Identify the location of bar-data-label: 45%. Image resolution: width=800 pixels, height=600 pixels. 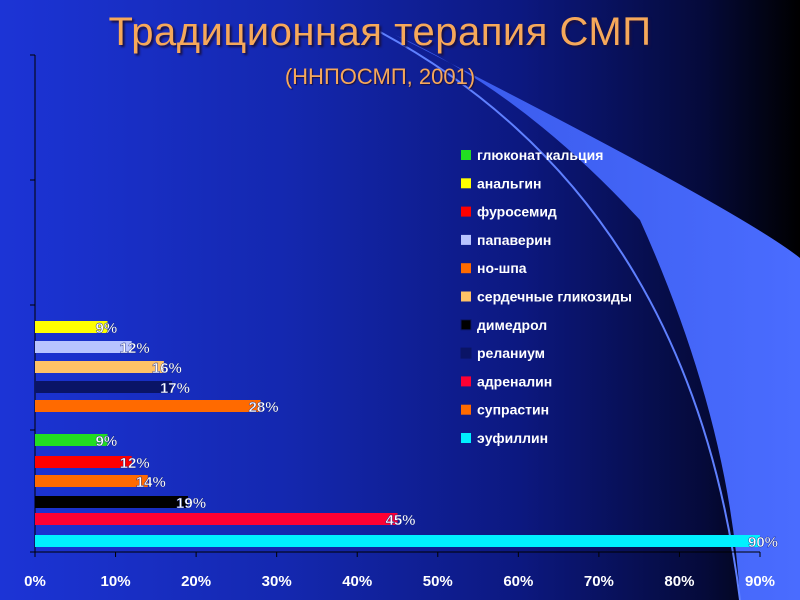
(401, 520).